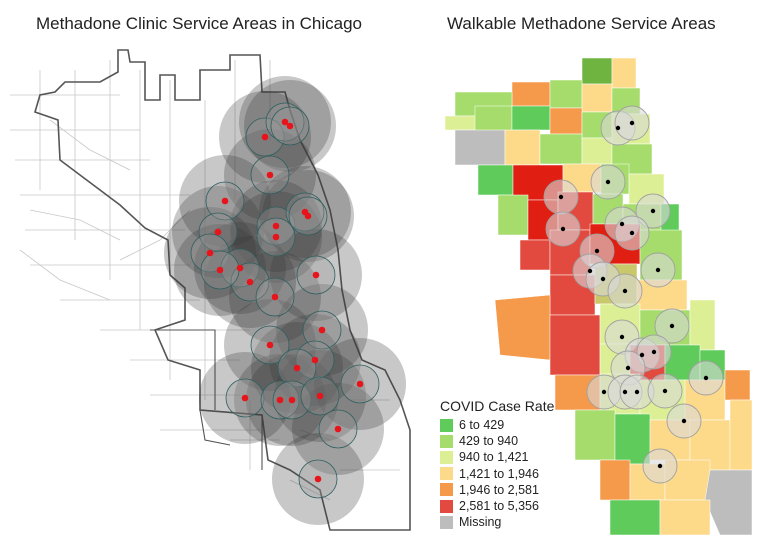  Describe the element at coordinates (494, 457) in the screenshot. I see `legend-label: 940 to 1,421` at that location.